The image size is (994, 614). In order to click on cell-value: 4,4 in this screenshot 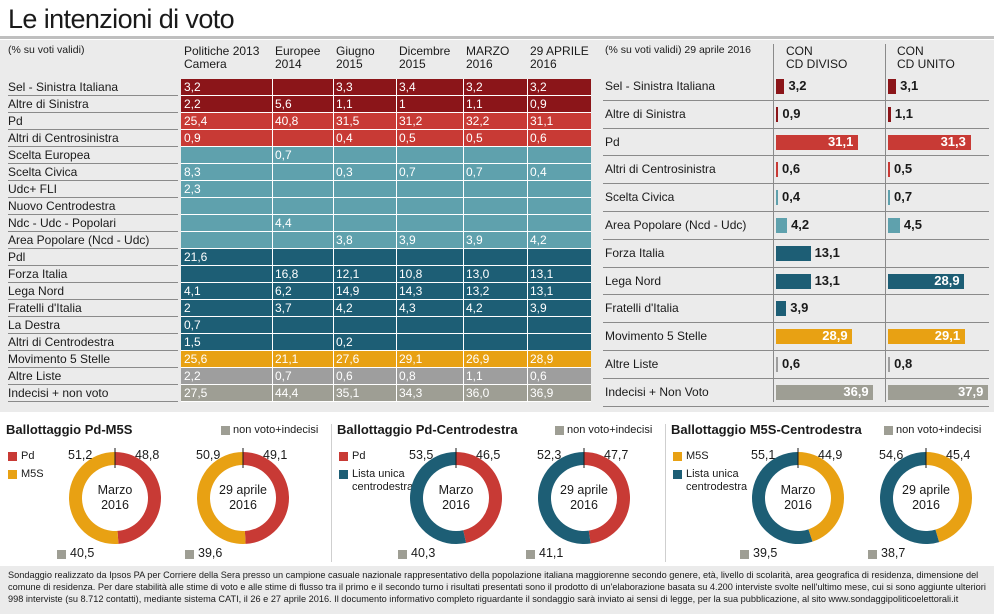, I will do `click(283, 223)`.